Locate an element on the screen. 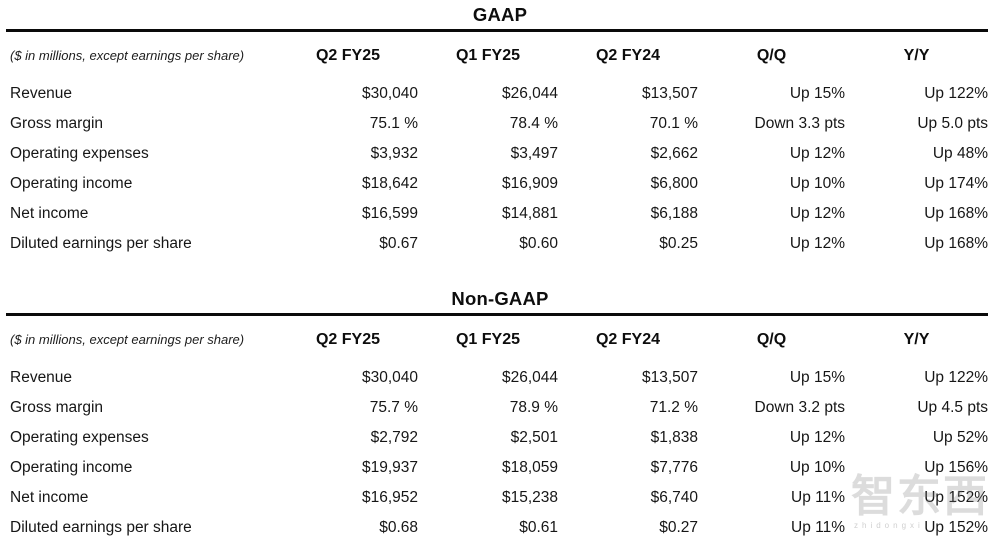  cell-value: $0.25 is located at coordinates (678, 243).